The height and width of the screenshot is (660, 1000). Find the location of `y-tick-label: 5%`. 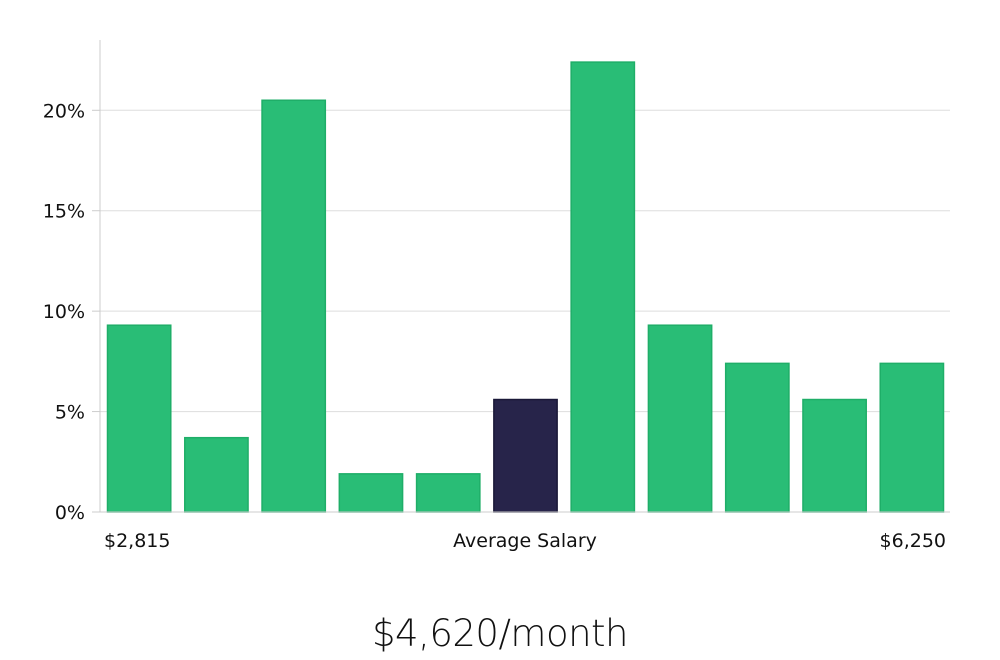

y-tick-label: 5% is located at coordinates (70, 413).